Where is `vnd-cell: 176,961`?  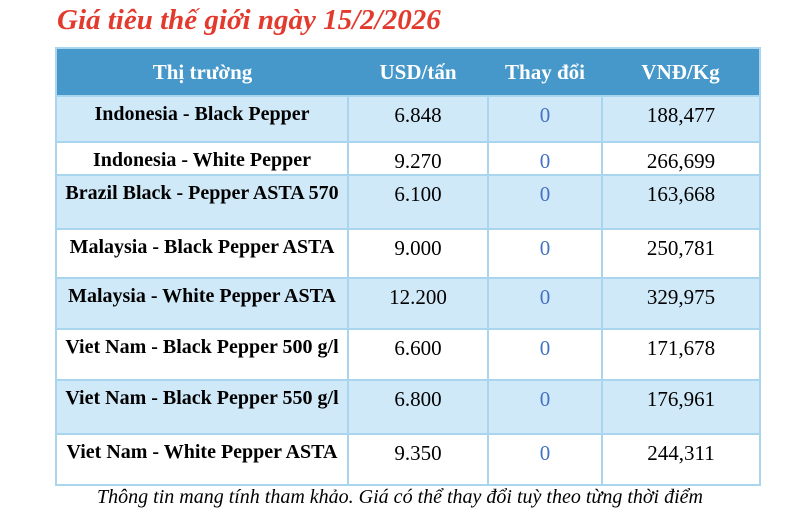 vnd-cell: 176,961 is located at coordinates (681, 407).